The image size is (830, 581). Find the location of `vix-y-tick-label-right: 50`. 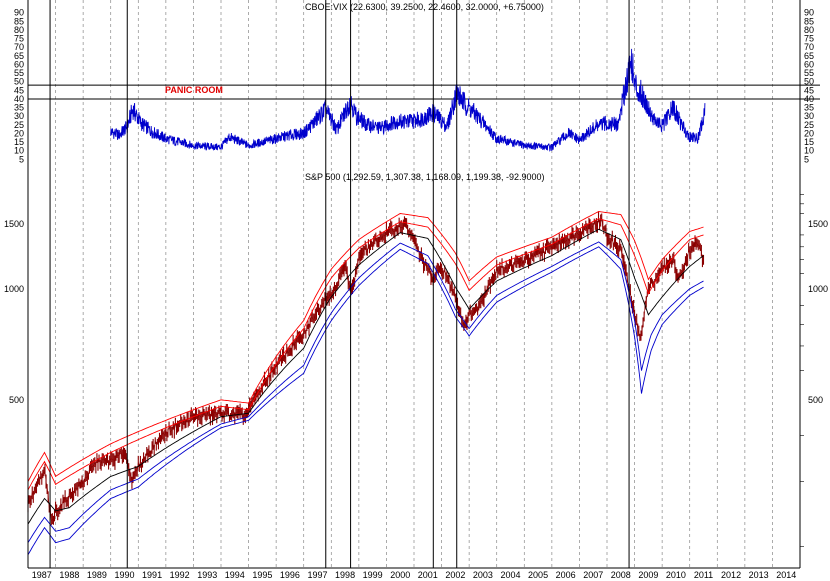

vix-y-tick-label-right: 50 is located at coordinates (809, 82).